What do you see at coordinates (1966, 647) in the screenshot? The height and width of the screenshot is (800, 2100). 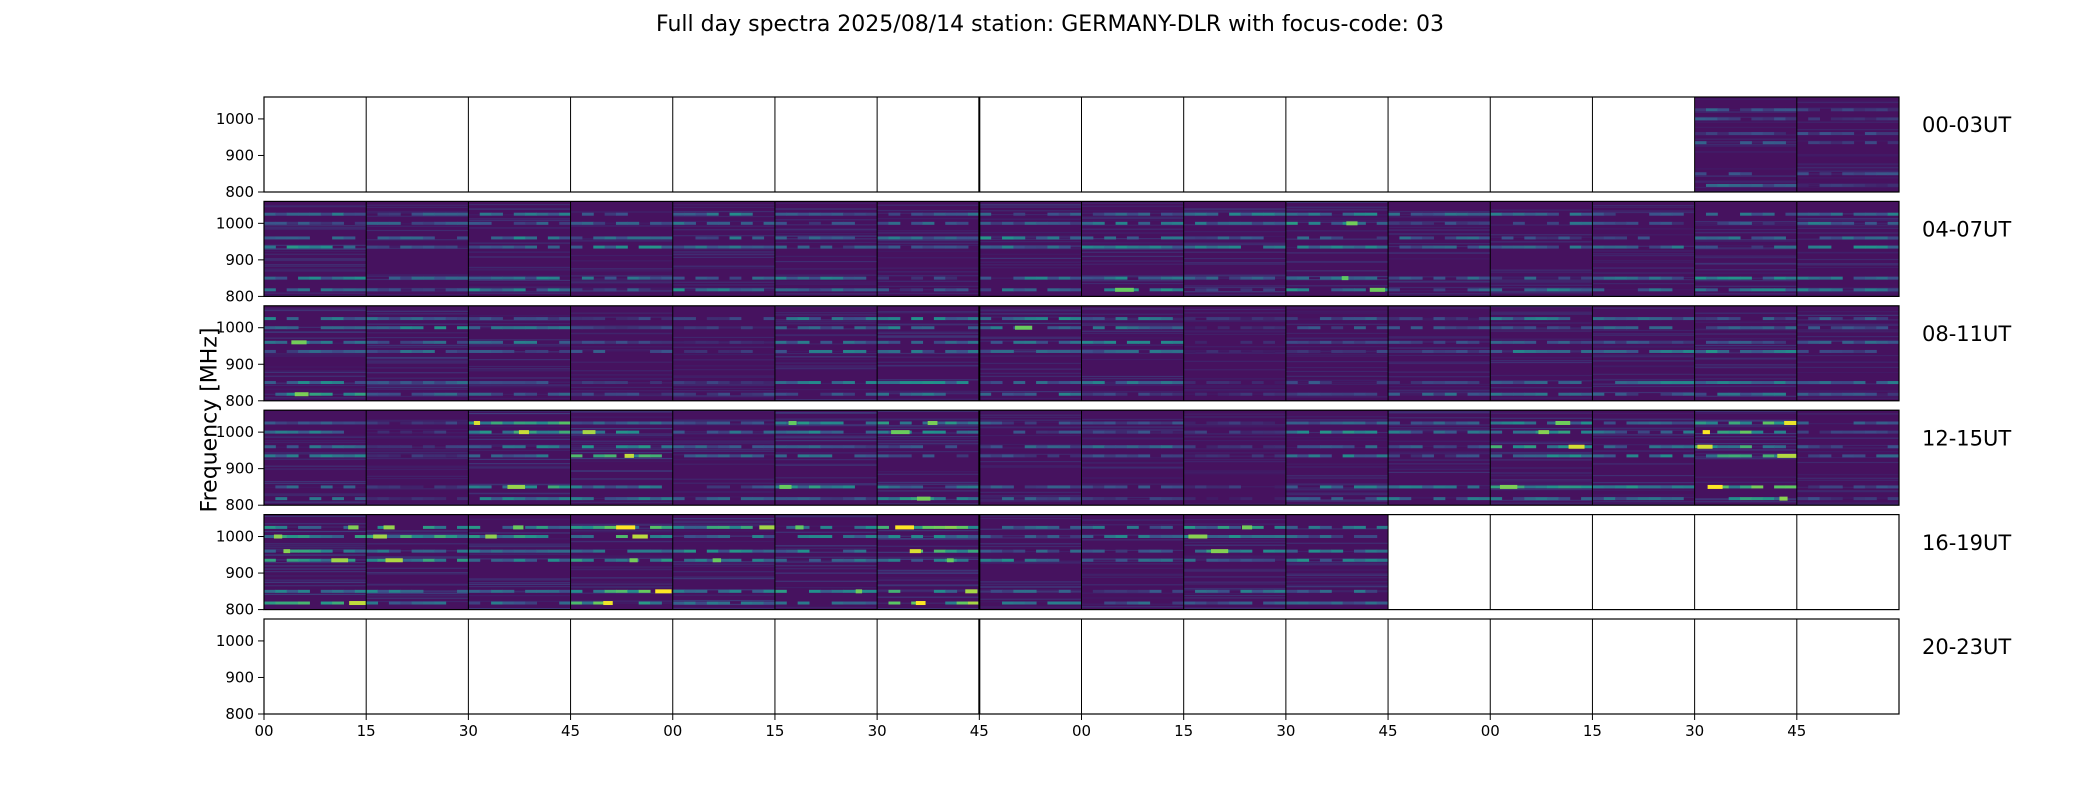 I see `row-label: 20-23UT` at bounding box center [1966, 647].